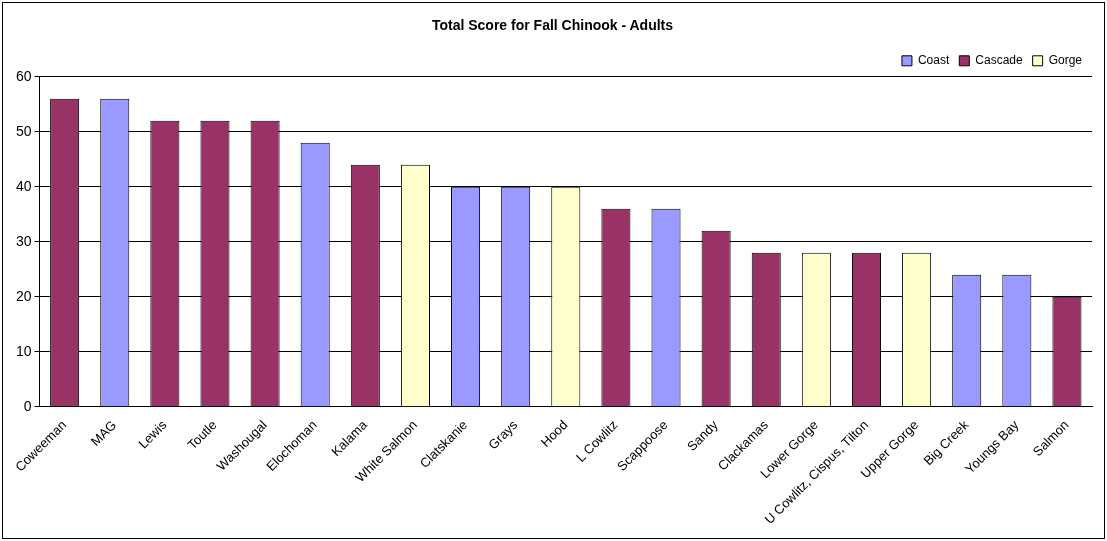 This screenshot has height=541, width=1107. What do you see at coordinates (23, 240) in the screenshot?
I see `y-tick-label: 30` at bounding box center [23, 240].